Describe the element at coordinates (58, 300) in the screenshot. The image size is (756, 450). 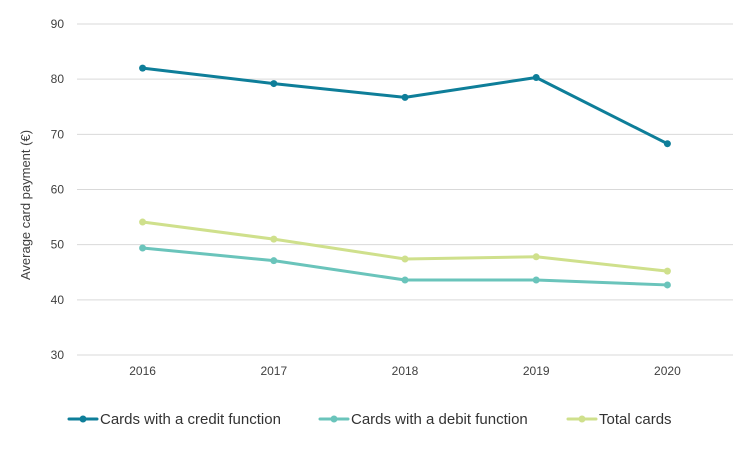
I see `y-tick-label-40: 40` at that location.